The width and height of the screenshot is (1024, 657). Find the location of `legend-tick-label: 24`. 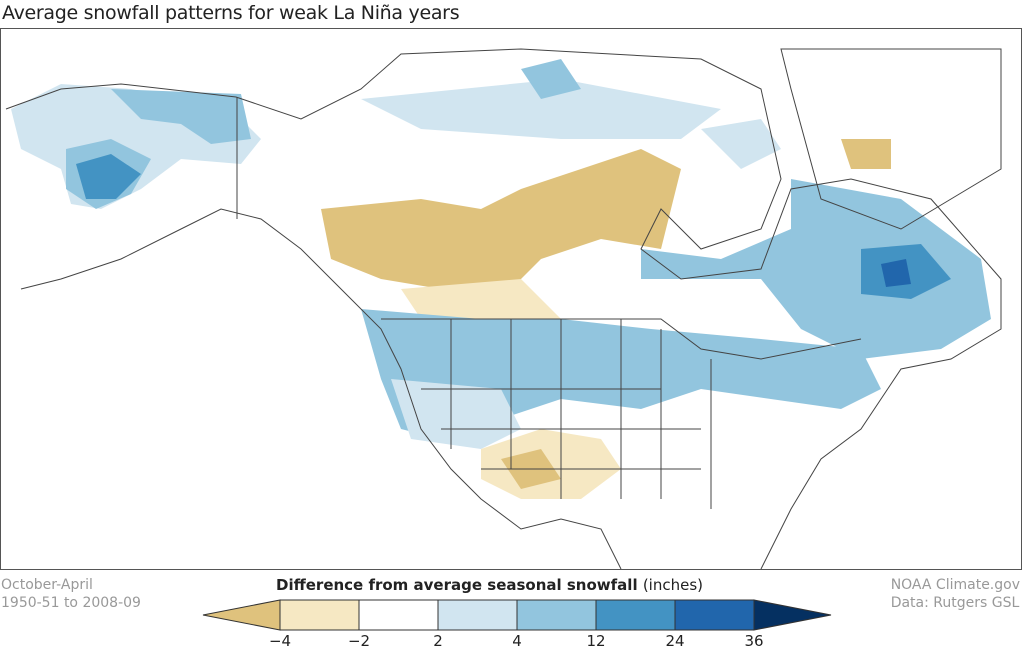

legend-tick-label: 24 is located at coordinates (675, 641).